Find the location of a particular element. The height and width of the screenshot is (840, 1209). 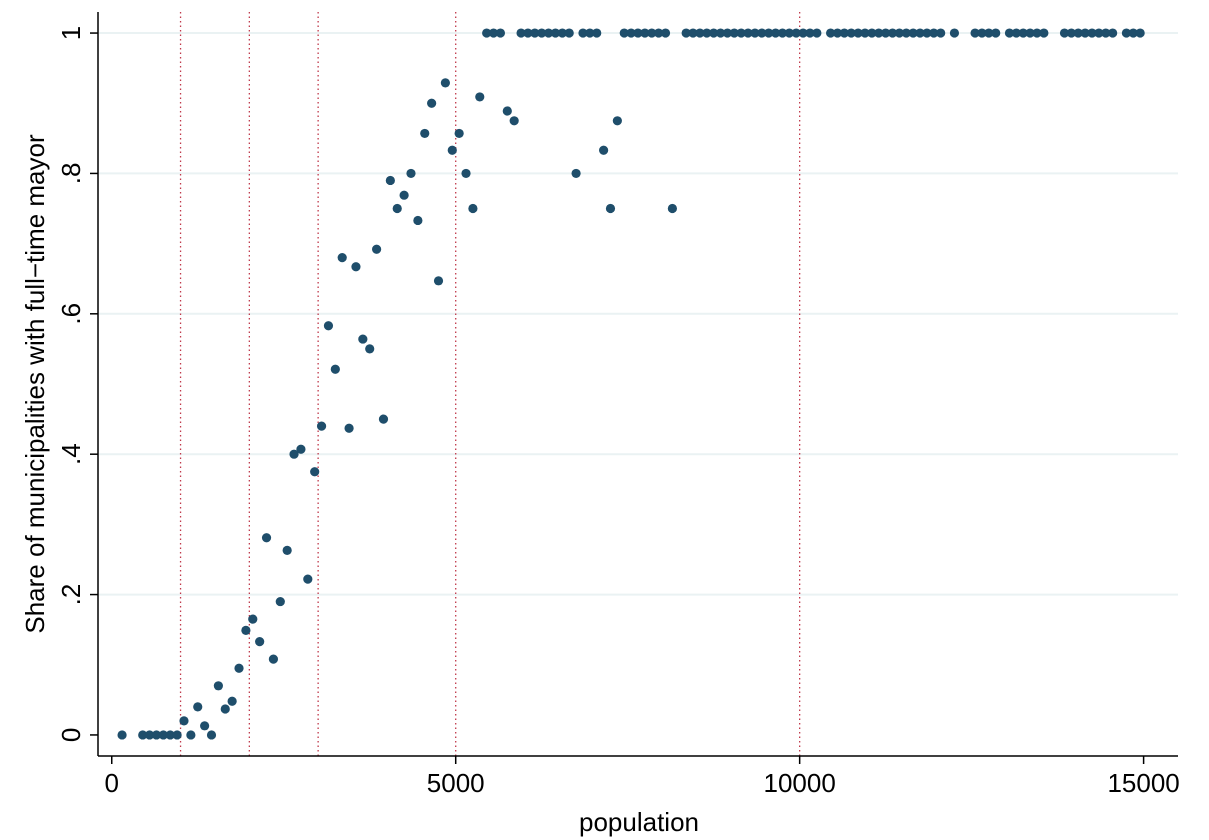

x-tick-label-2: 10000 is located at coordinates (799, 783).